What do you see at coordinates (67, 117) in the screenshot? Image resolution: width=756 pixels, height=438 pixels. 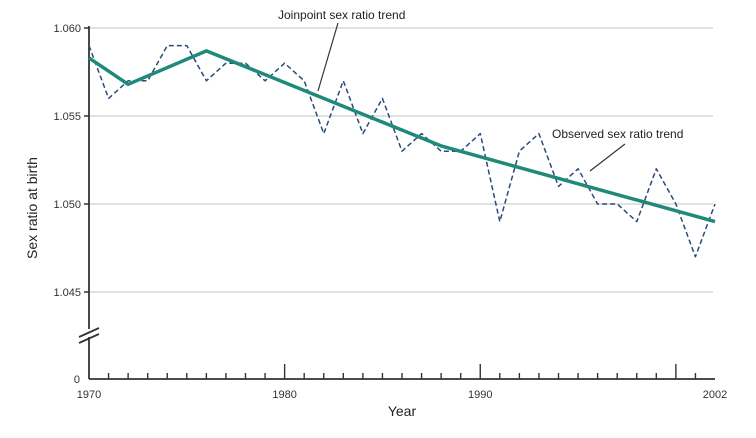 I see `y-tick-label: 1.055` at bounding box center [67, 117].